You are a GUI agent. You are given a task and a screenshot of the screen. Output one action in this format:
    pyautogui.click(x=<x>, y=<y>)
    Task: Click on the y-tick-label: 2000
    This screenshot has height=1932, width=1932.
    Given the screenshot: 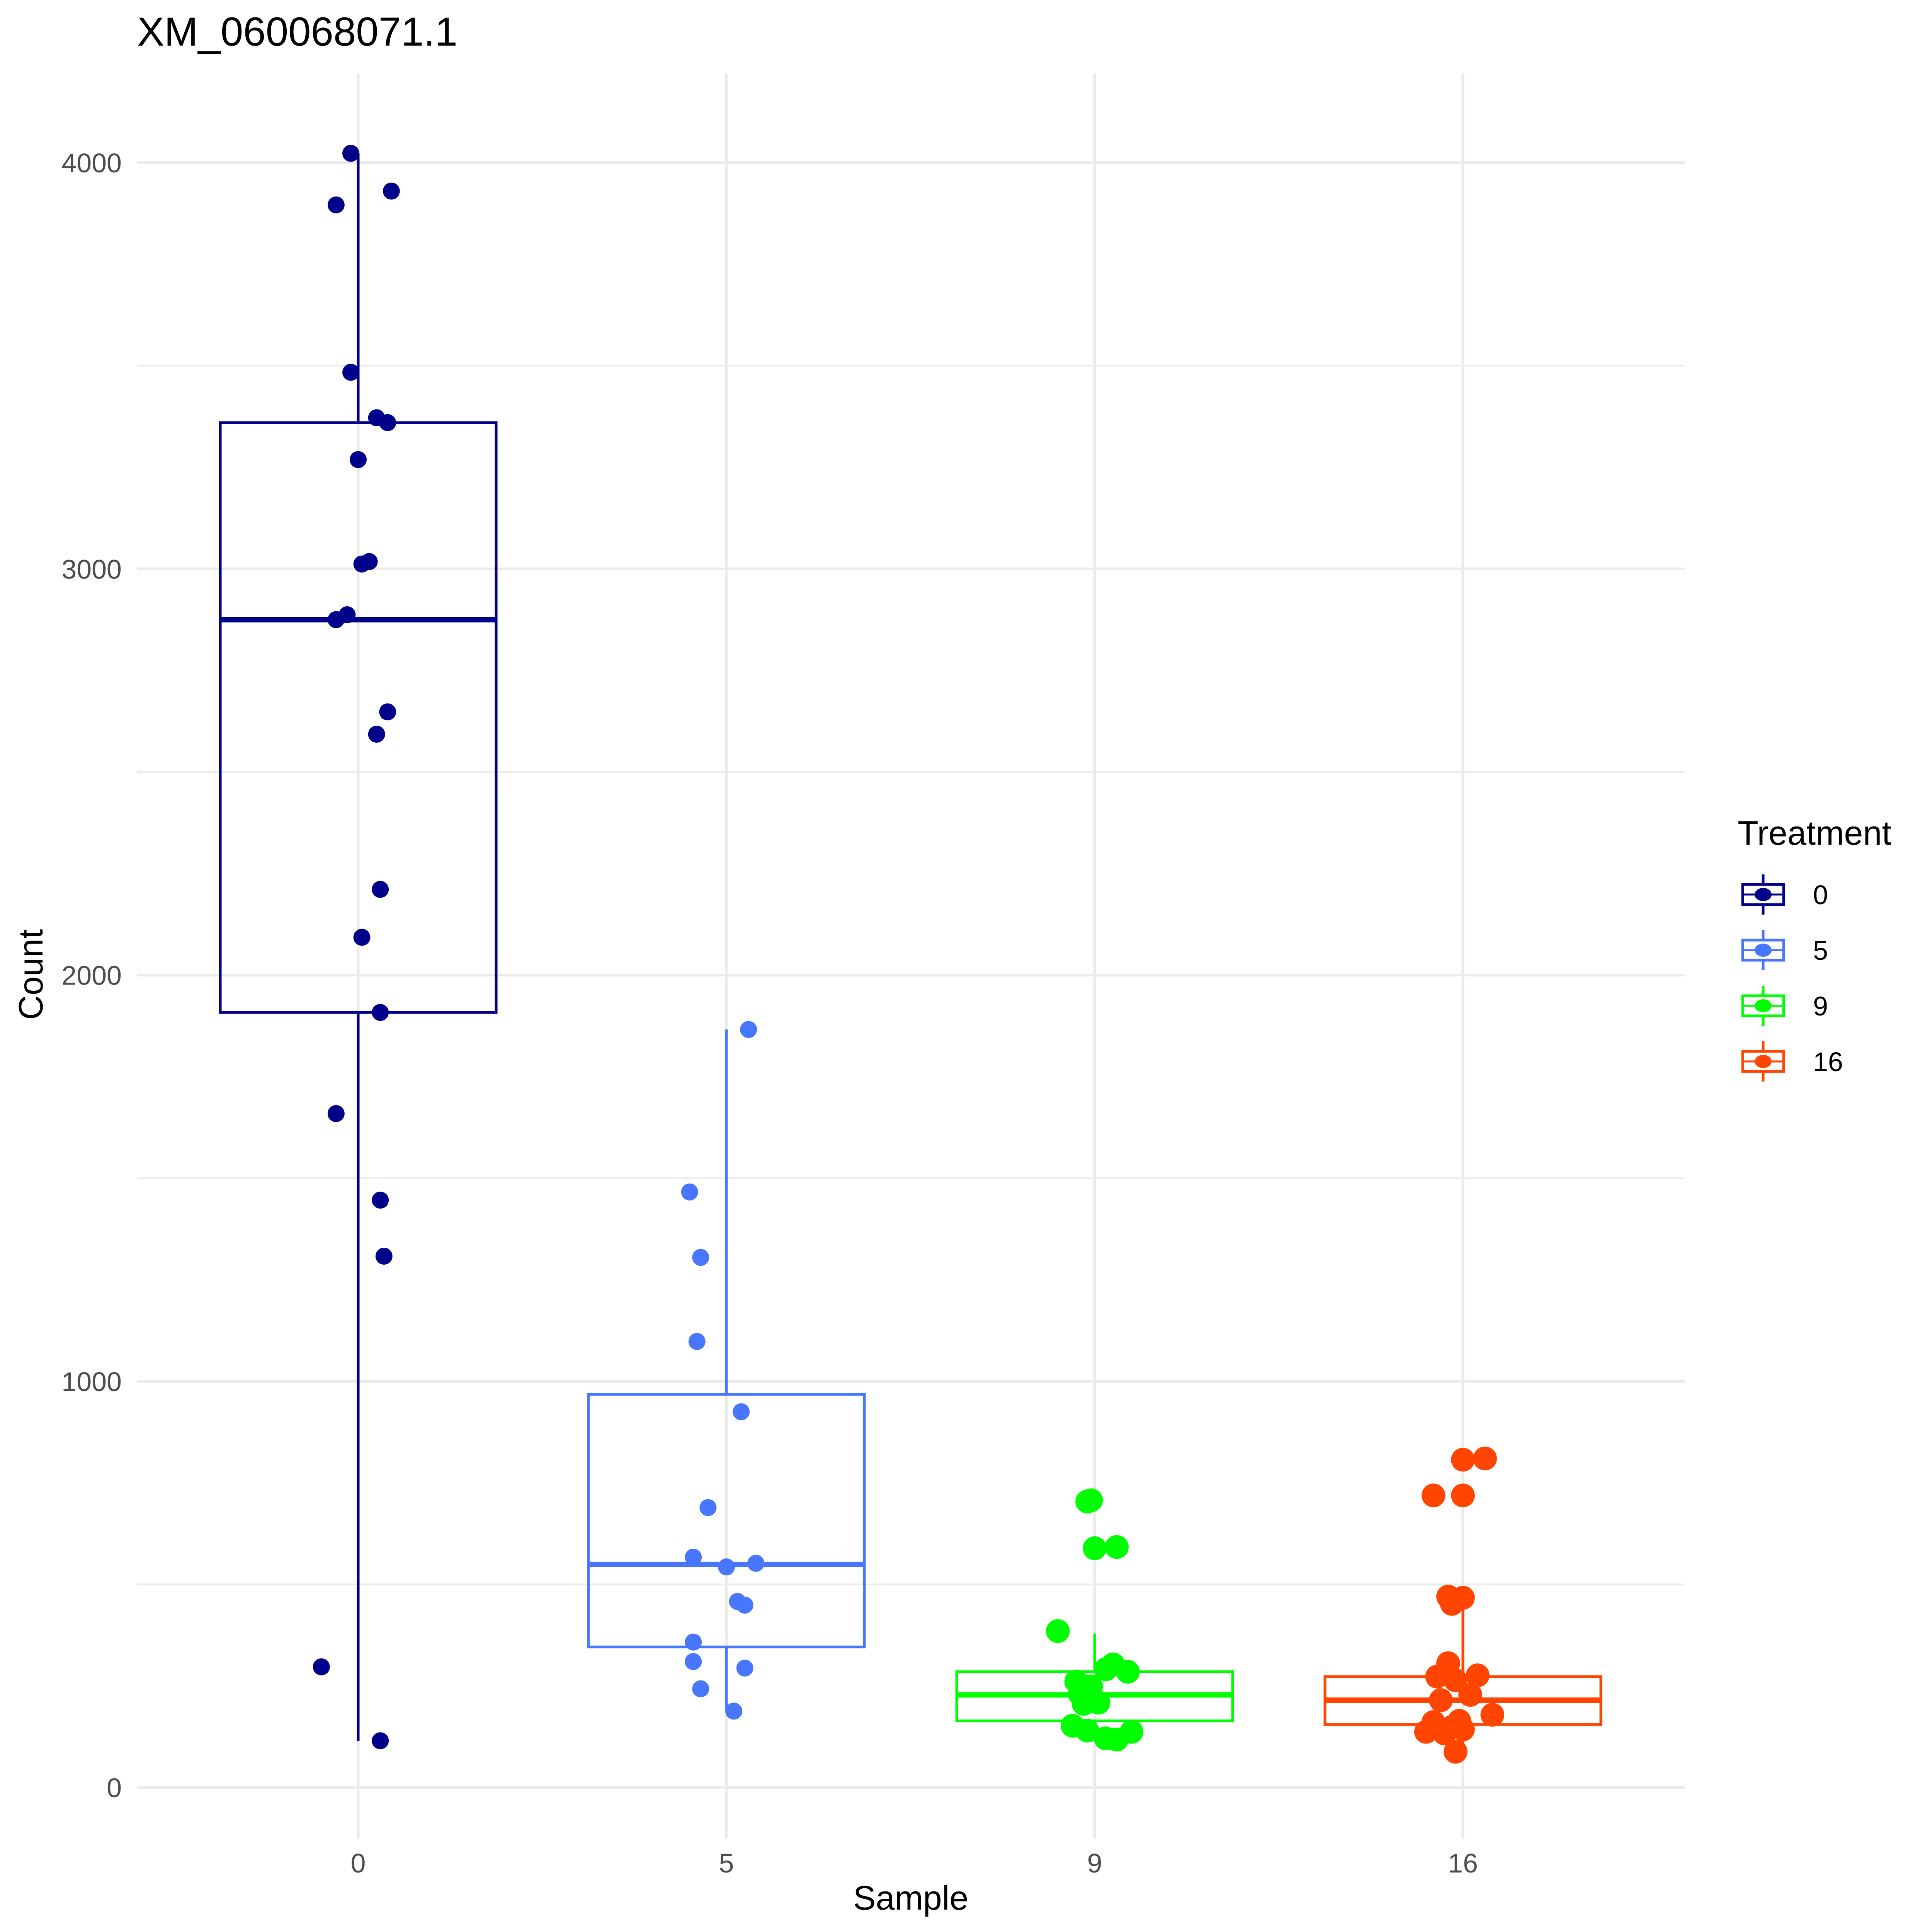 What is the action you would take?
    pyautogui.click(x=91, y=976)
    